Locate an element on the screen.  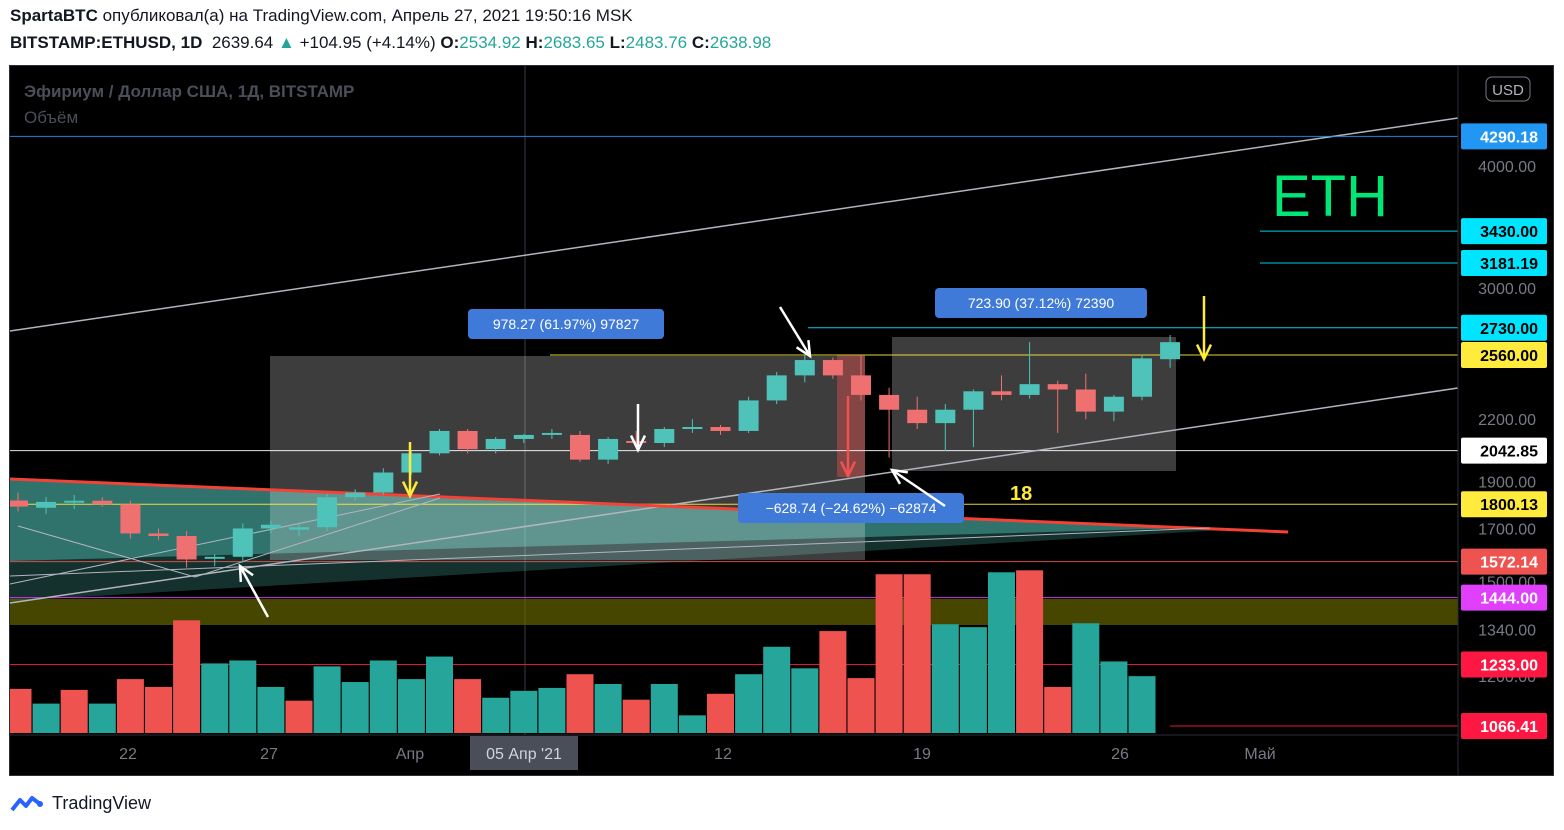
price-badge-1233.00 is located at coordinates (1504, 664).